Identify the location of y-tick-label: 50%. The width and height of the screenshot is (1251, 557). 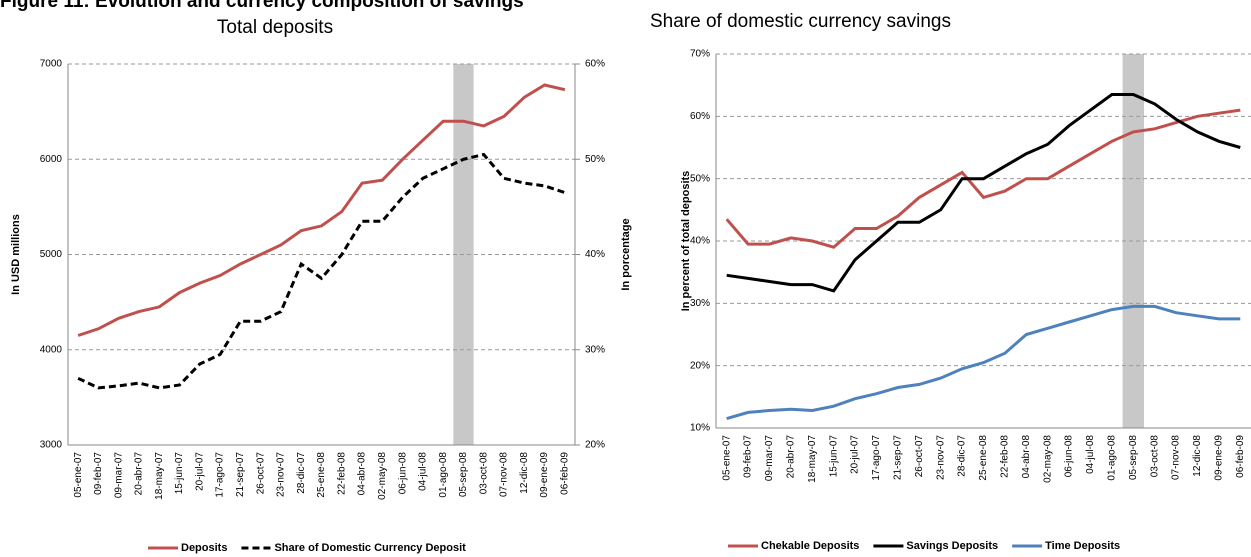
(700, 178).